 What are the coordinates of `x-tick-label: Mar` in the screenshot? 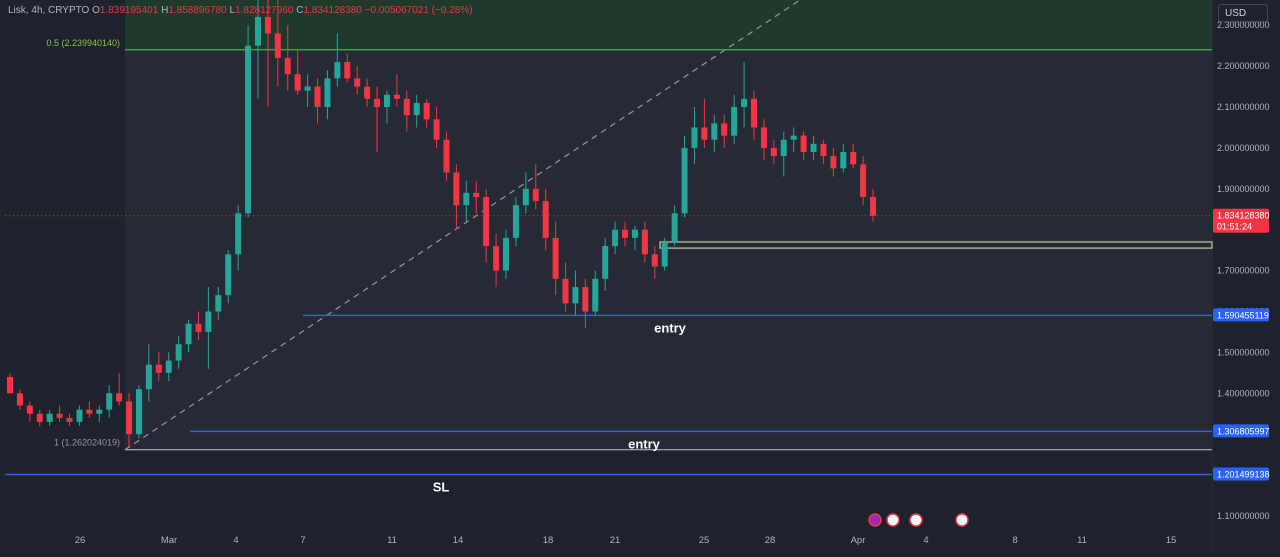 It's located at (169, 540).